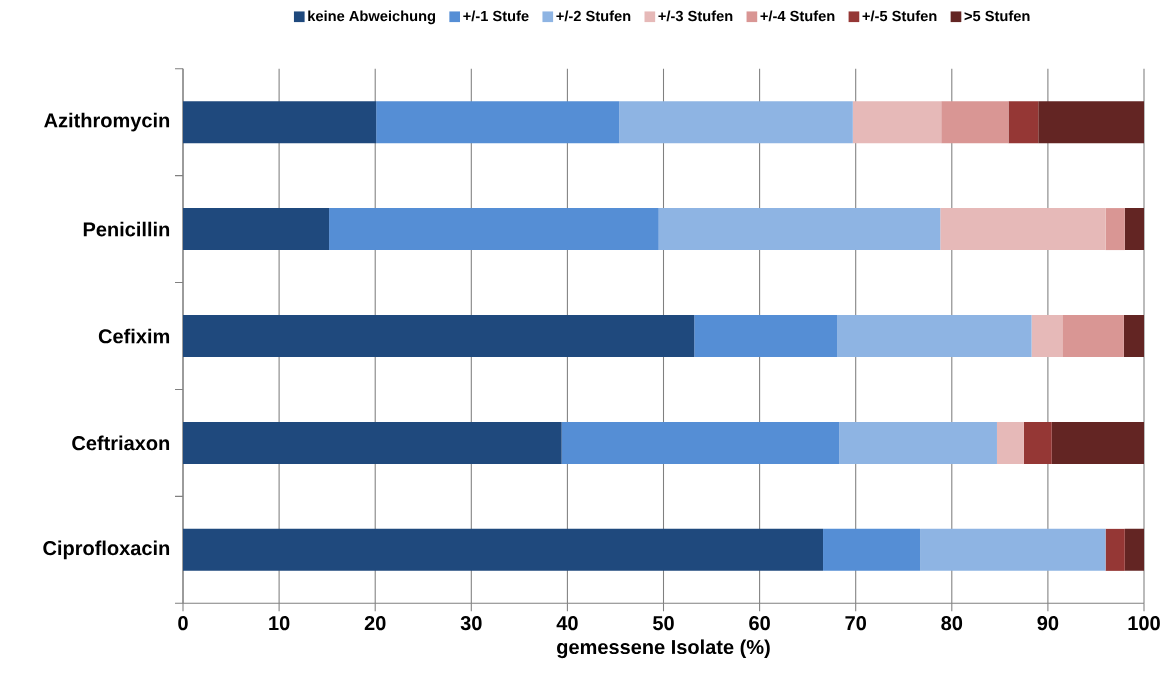 Image resolution: width=1172 pixels, height=693 pixels. What do you see at coordinates (121, 443) in the screenshot?
I see `y-tick-label: Ceftriaxon` at bounding box center [121, 443].